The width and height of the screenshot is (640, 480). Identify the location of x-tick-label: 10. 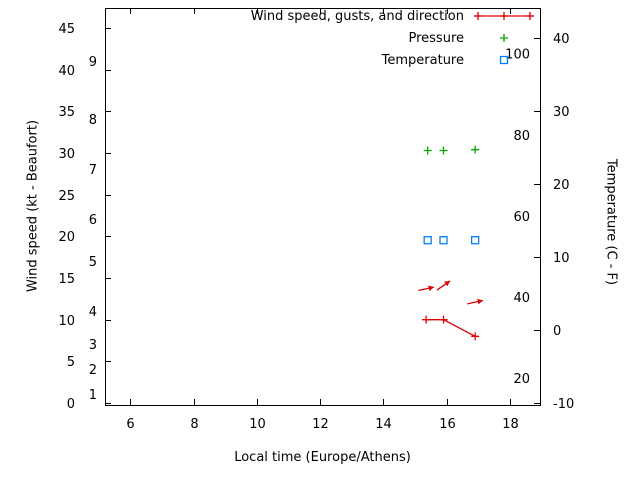
(257, 424).